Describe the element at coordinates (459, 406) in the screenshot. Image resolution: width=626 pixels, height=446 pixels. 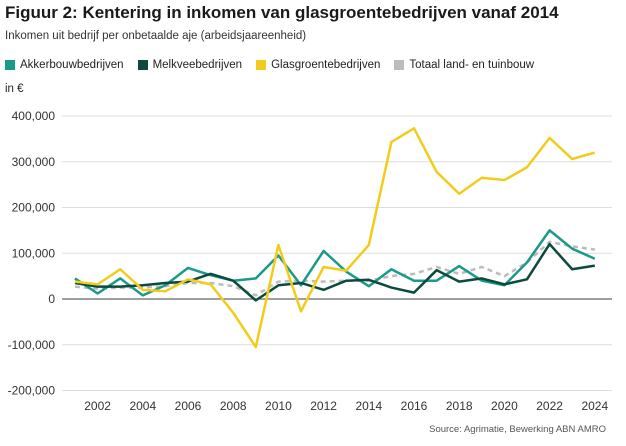
I see `x-tick-label: 2018` at that location.